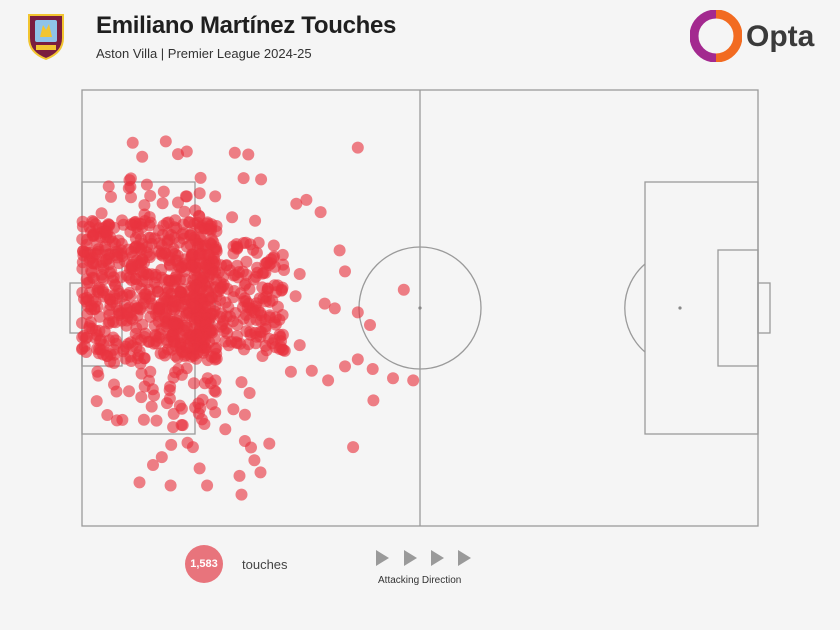  What do you see at coordinates (246, 25) in the screenshot?
I see `chart-title: Emiliano Martínez Touches` at bounding box center [246, 25].